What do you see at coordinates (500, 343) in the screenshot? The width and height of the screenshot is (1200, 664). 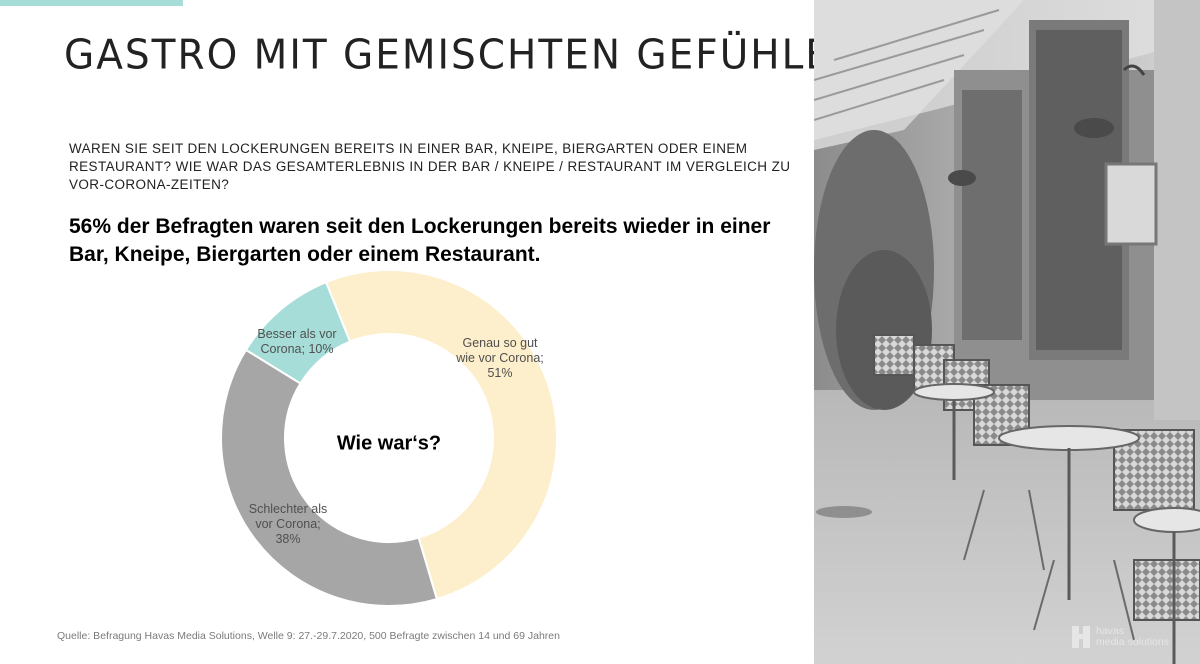 I see `slice-label-line: Genau so gut` at bounding box center [500, 343].